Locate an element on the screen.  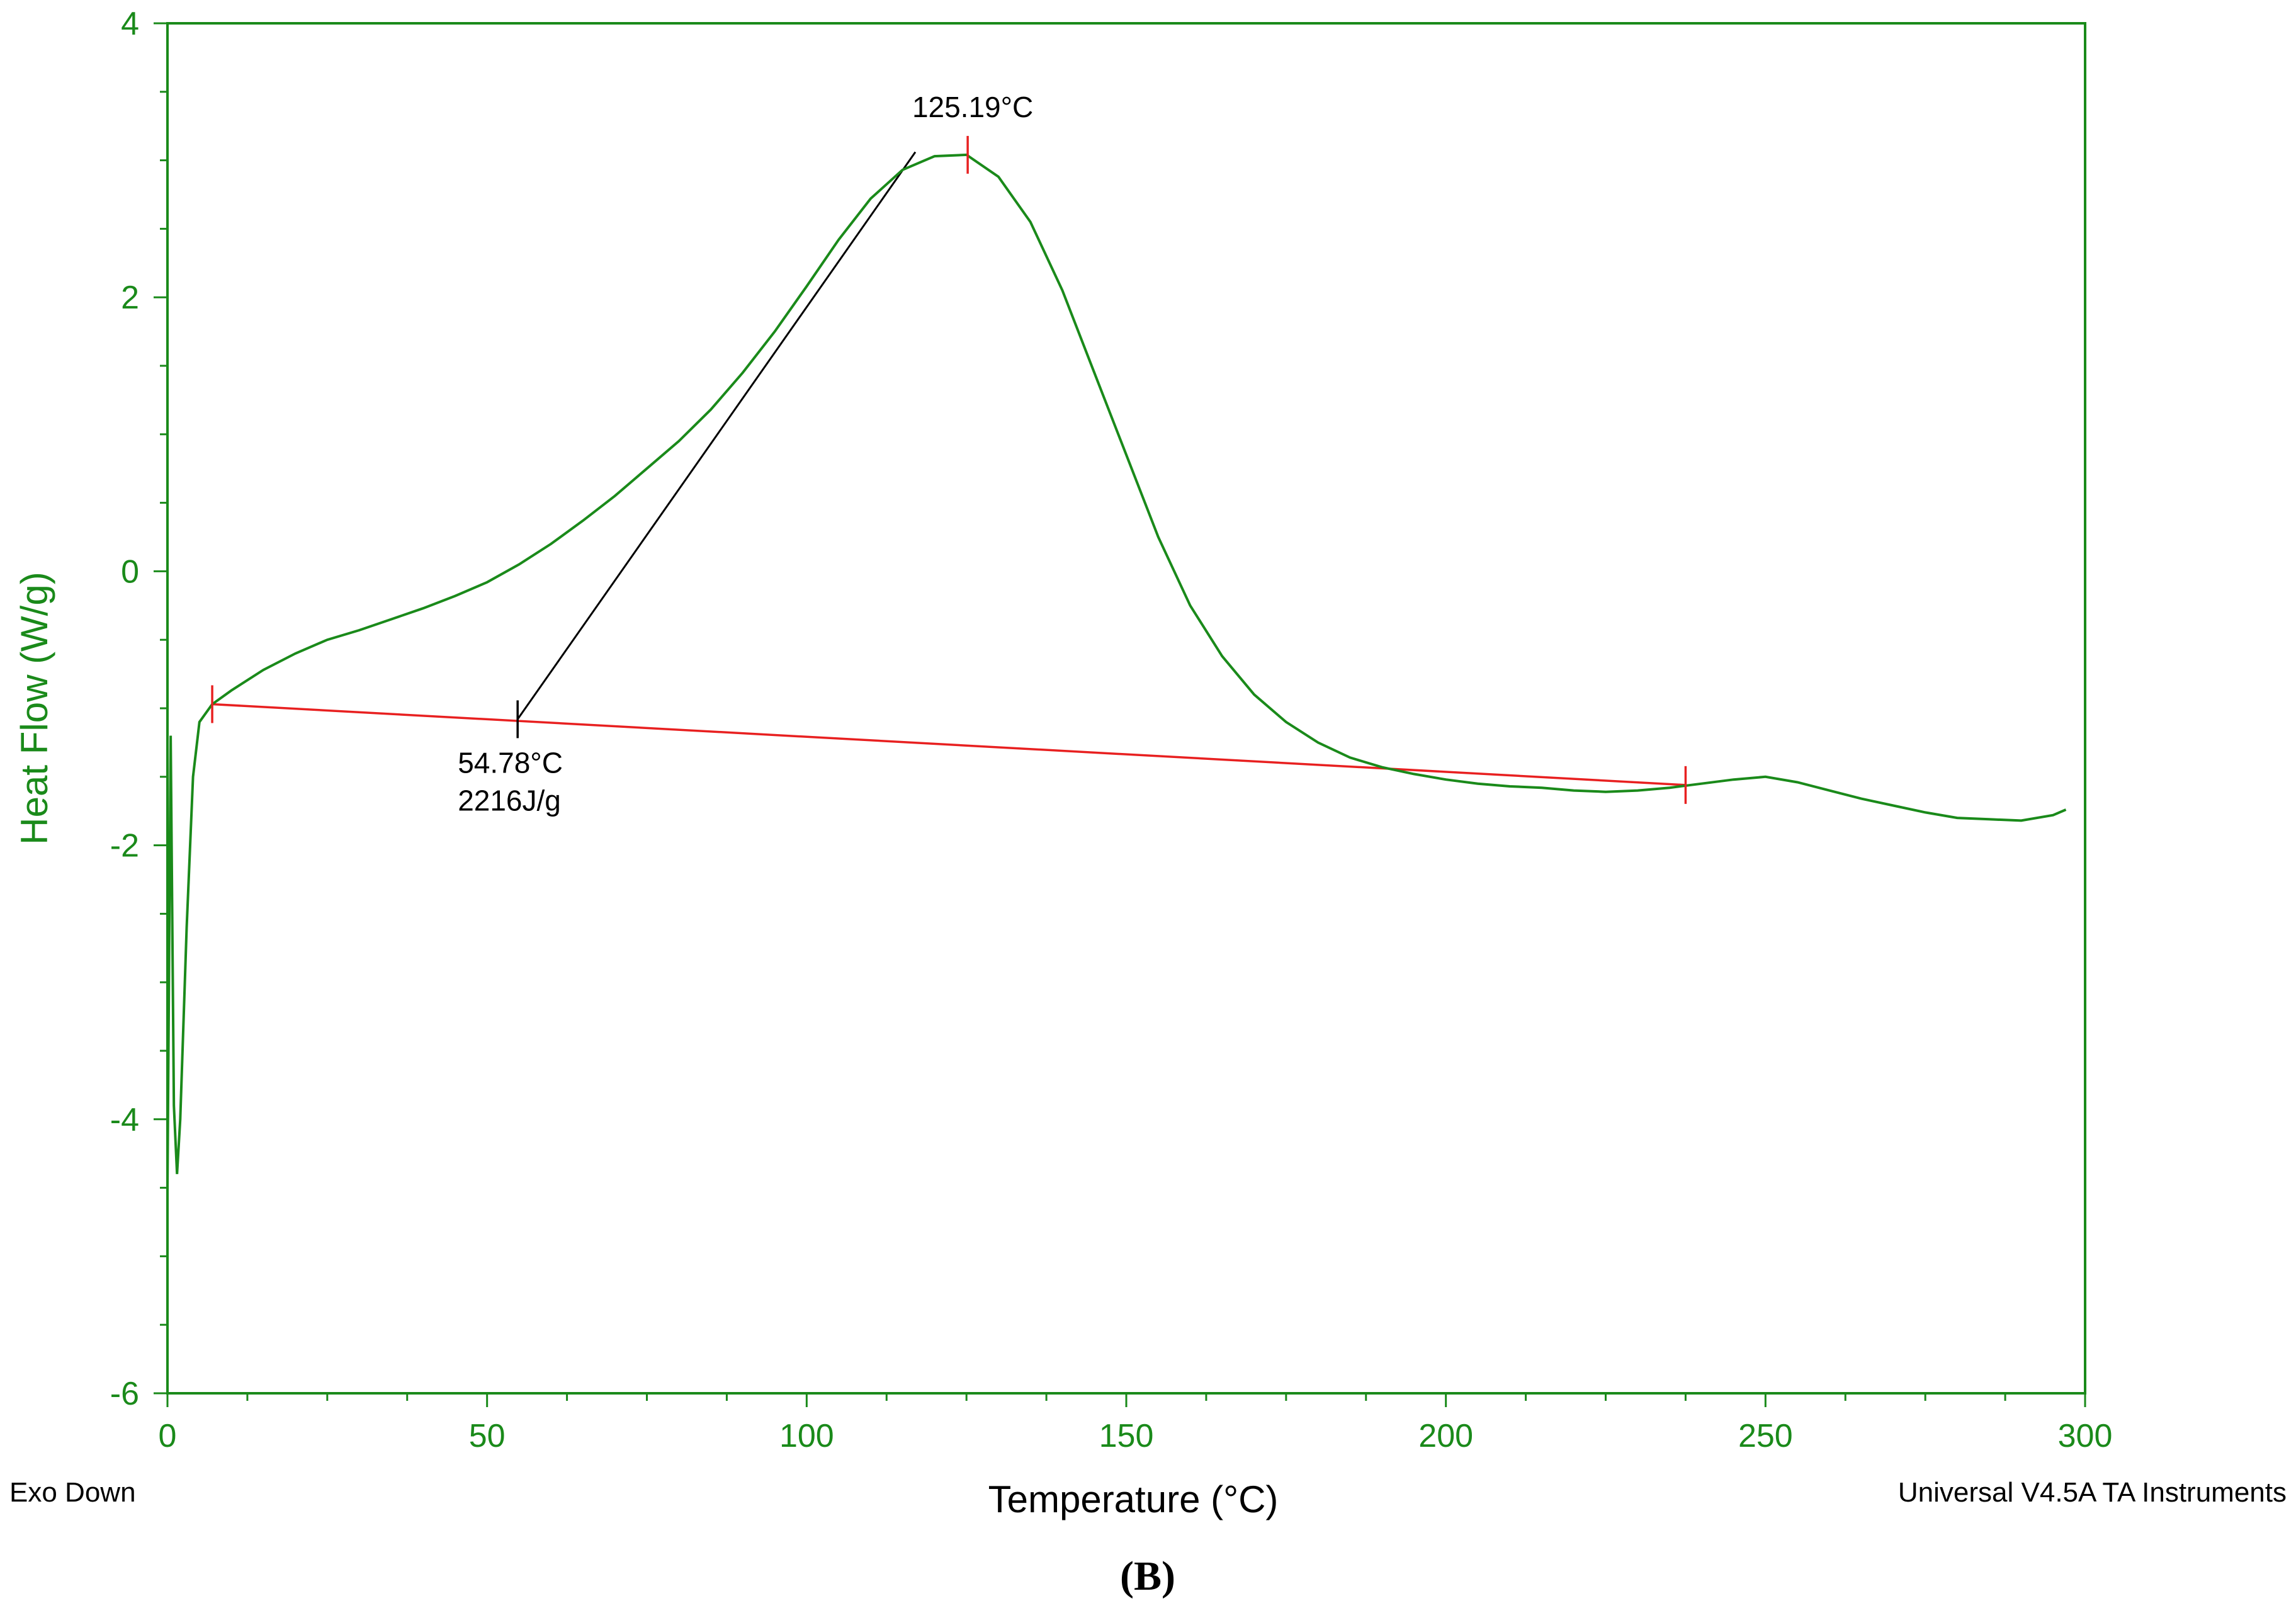
y-axis-ticks is located at coordinates (160, 709).